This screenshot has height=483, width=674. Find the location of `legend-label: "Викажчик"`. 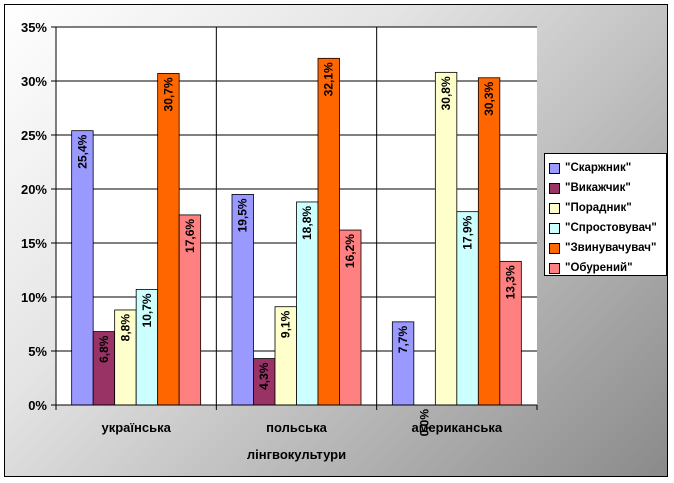

legend-label: "Викажчик" is located at coordinates (598, 188).